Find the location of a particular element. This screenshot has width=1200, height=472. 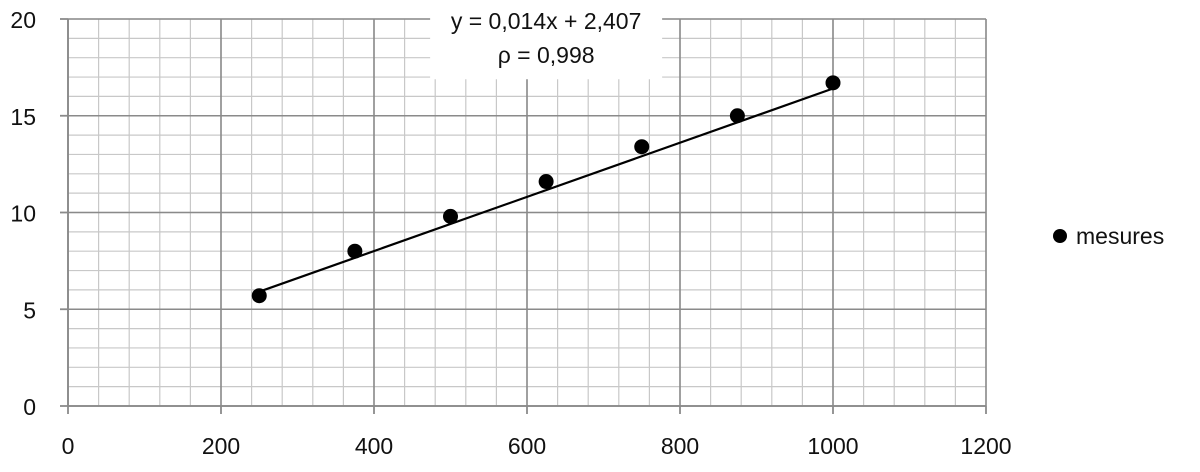

x-tick-label: 800 is located at coordinates (680, 446).